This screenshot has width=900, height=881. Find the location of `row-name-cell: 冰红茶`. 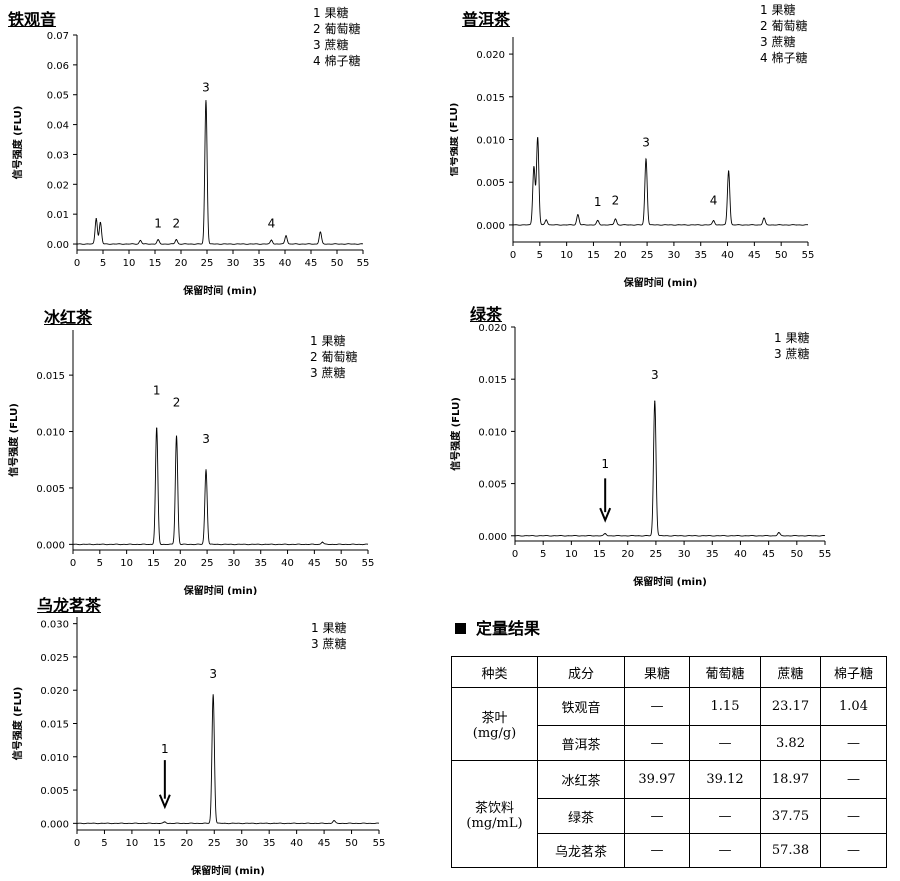

row-name-cell: 冰红茶 is located at coordinates (581, 779).